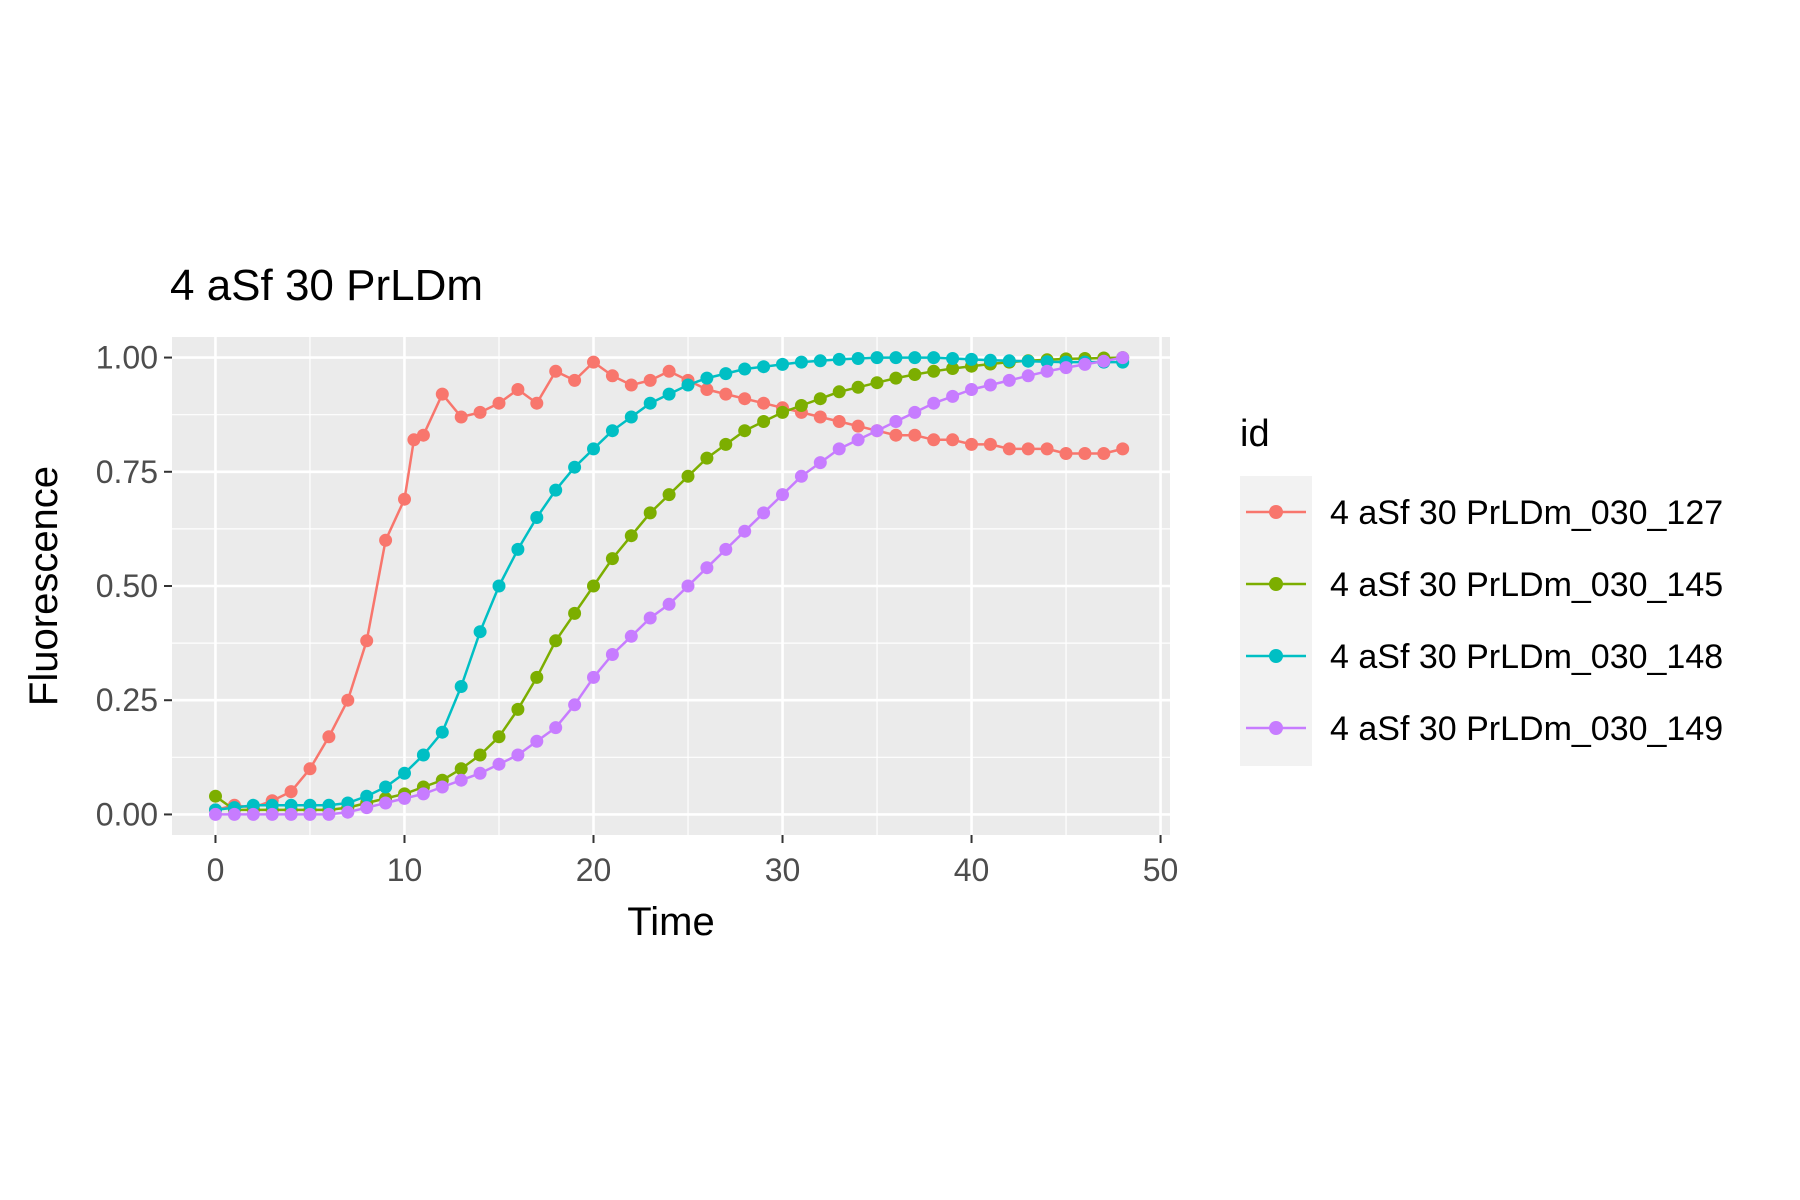  Describe the element at coordinates (127, 358) in the screenshot. I see `y-tick-label: 1.00` at that location.